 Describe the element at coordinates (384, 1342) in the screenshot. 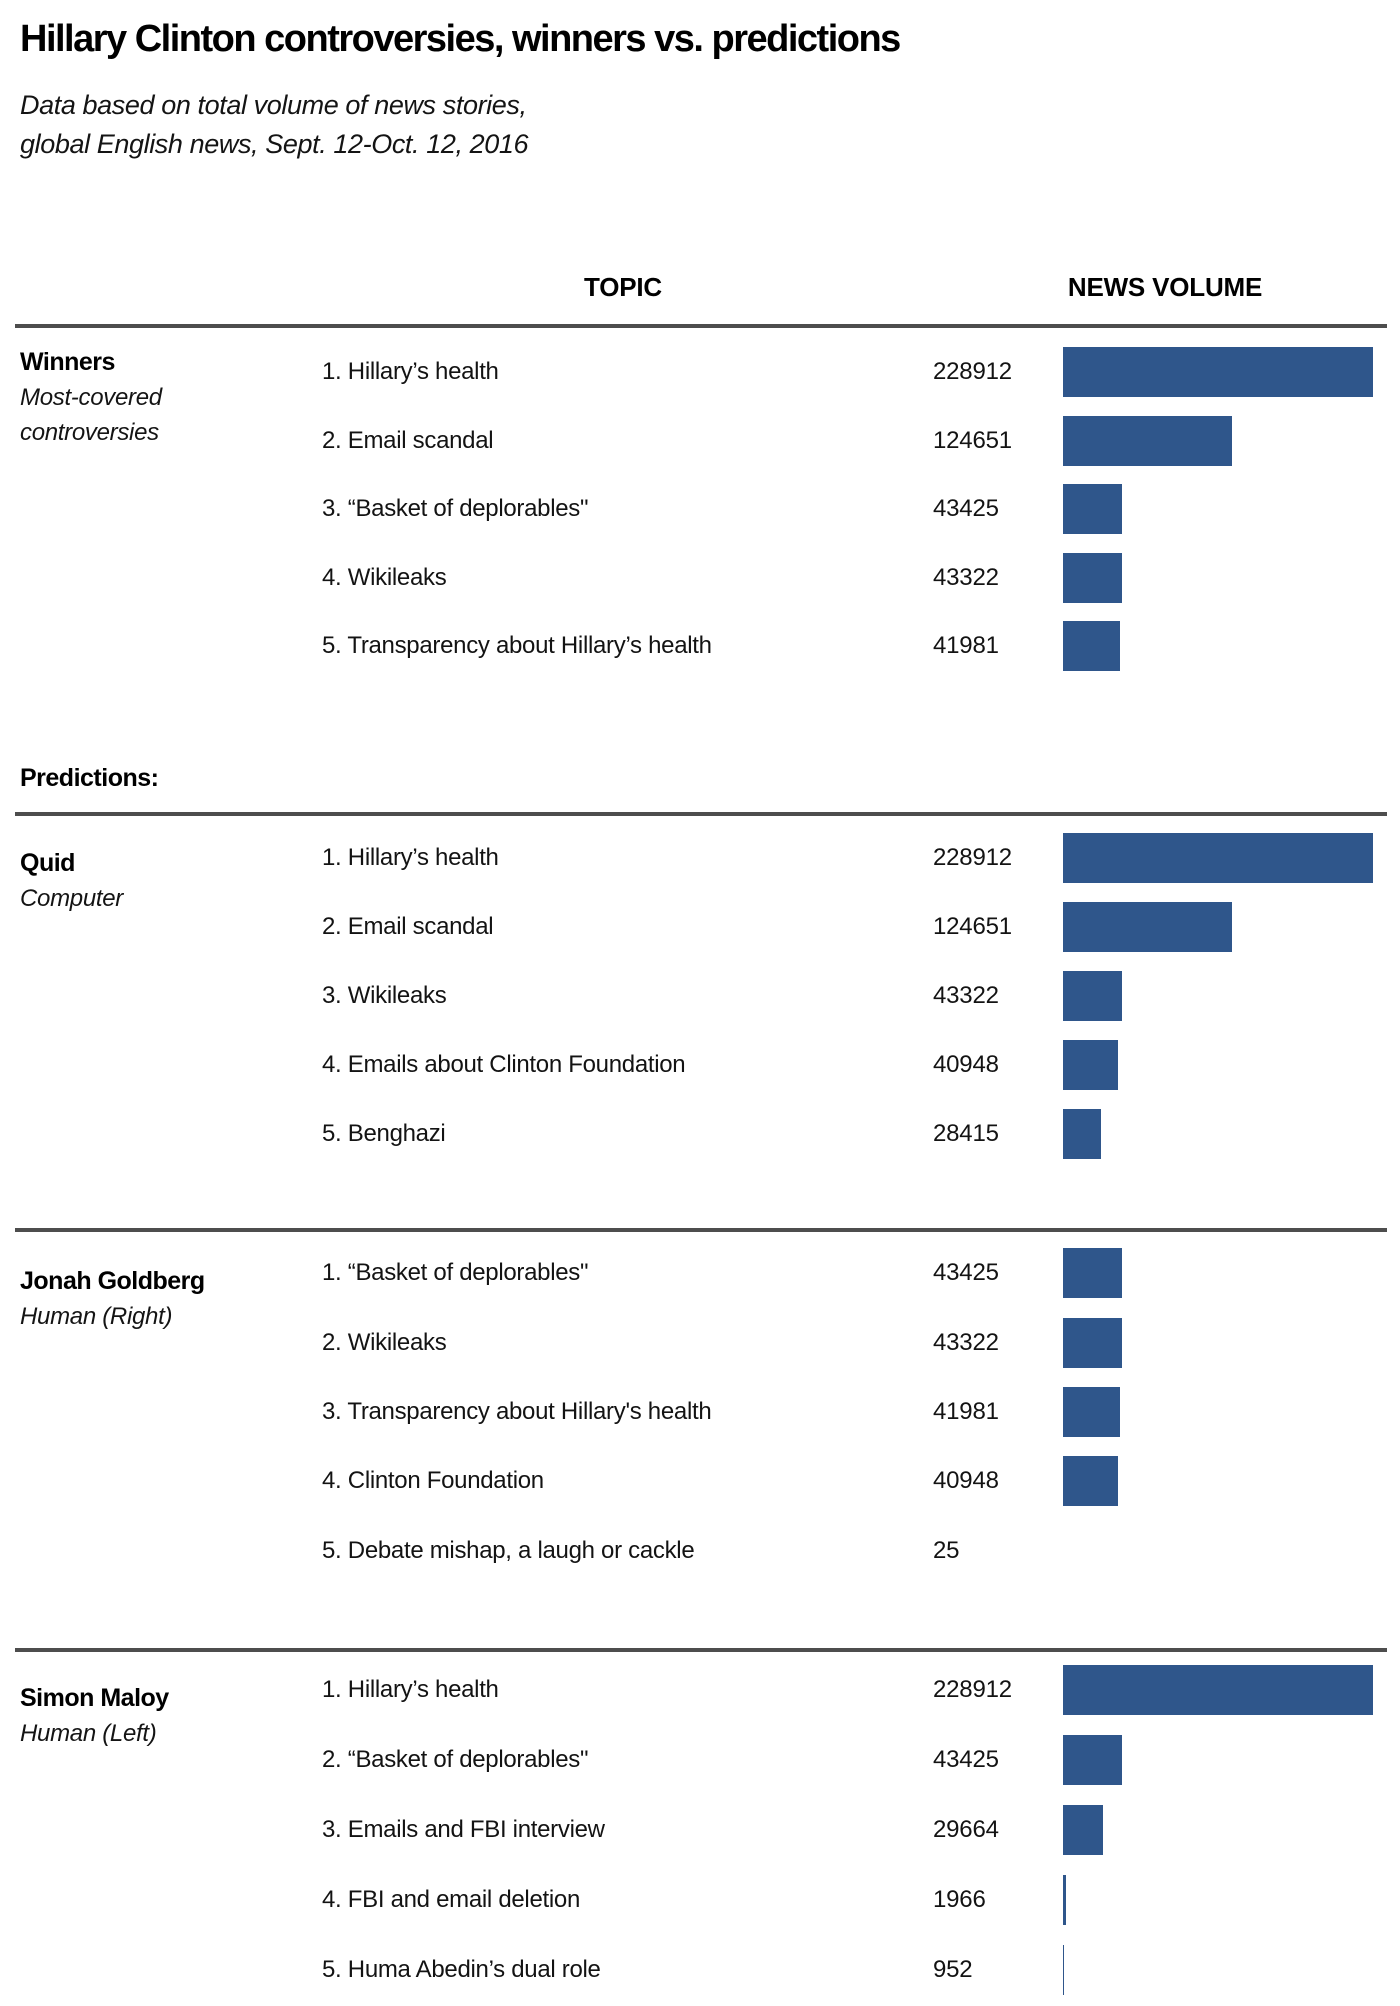

I see `topic-label: 2. Wikileaks` at that location.